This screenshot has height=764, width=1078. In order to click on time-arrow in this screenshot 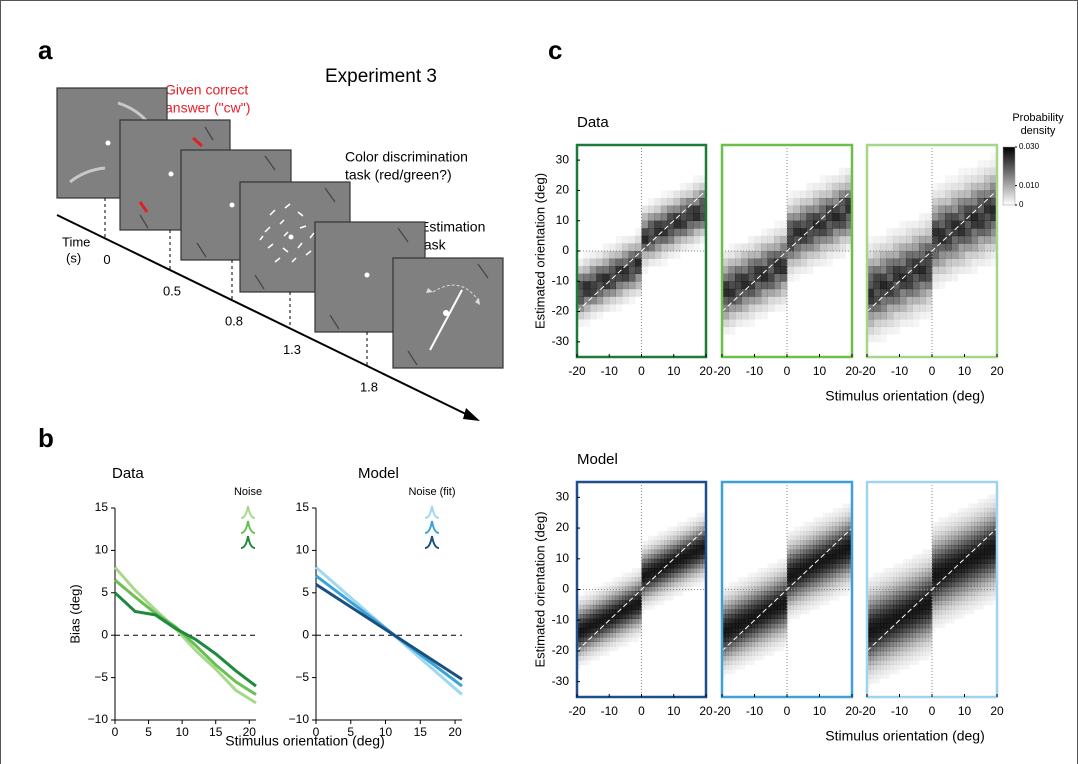, I will do `click(471, 414)`.